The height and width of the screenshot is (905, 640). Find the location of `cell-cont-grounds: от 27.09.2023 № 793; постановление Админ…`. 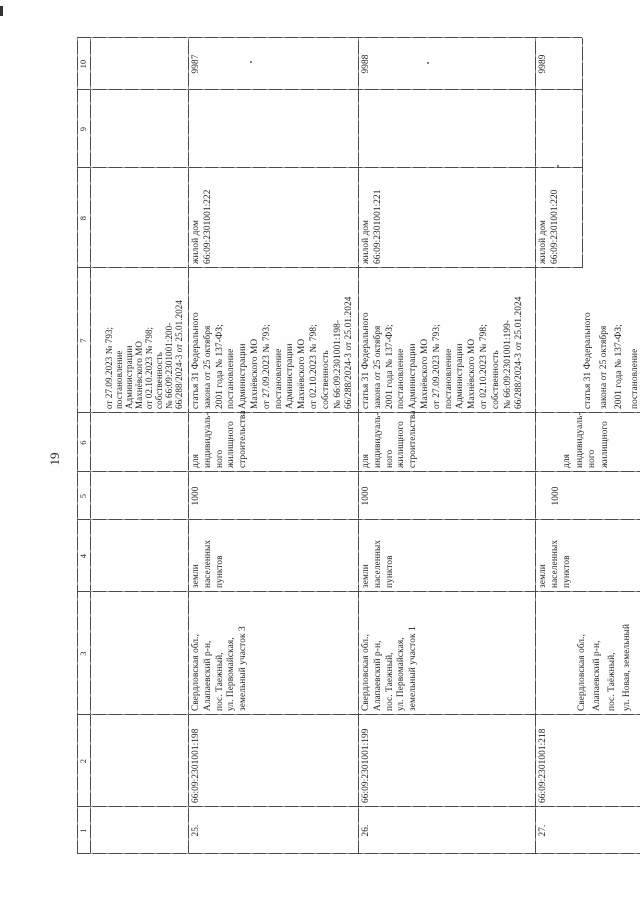

cell-cont-grounds: от 27.09.2023 № 793; постановление Админ… is located at coordinates (144, 354).